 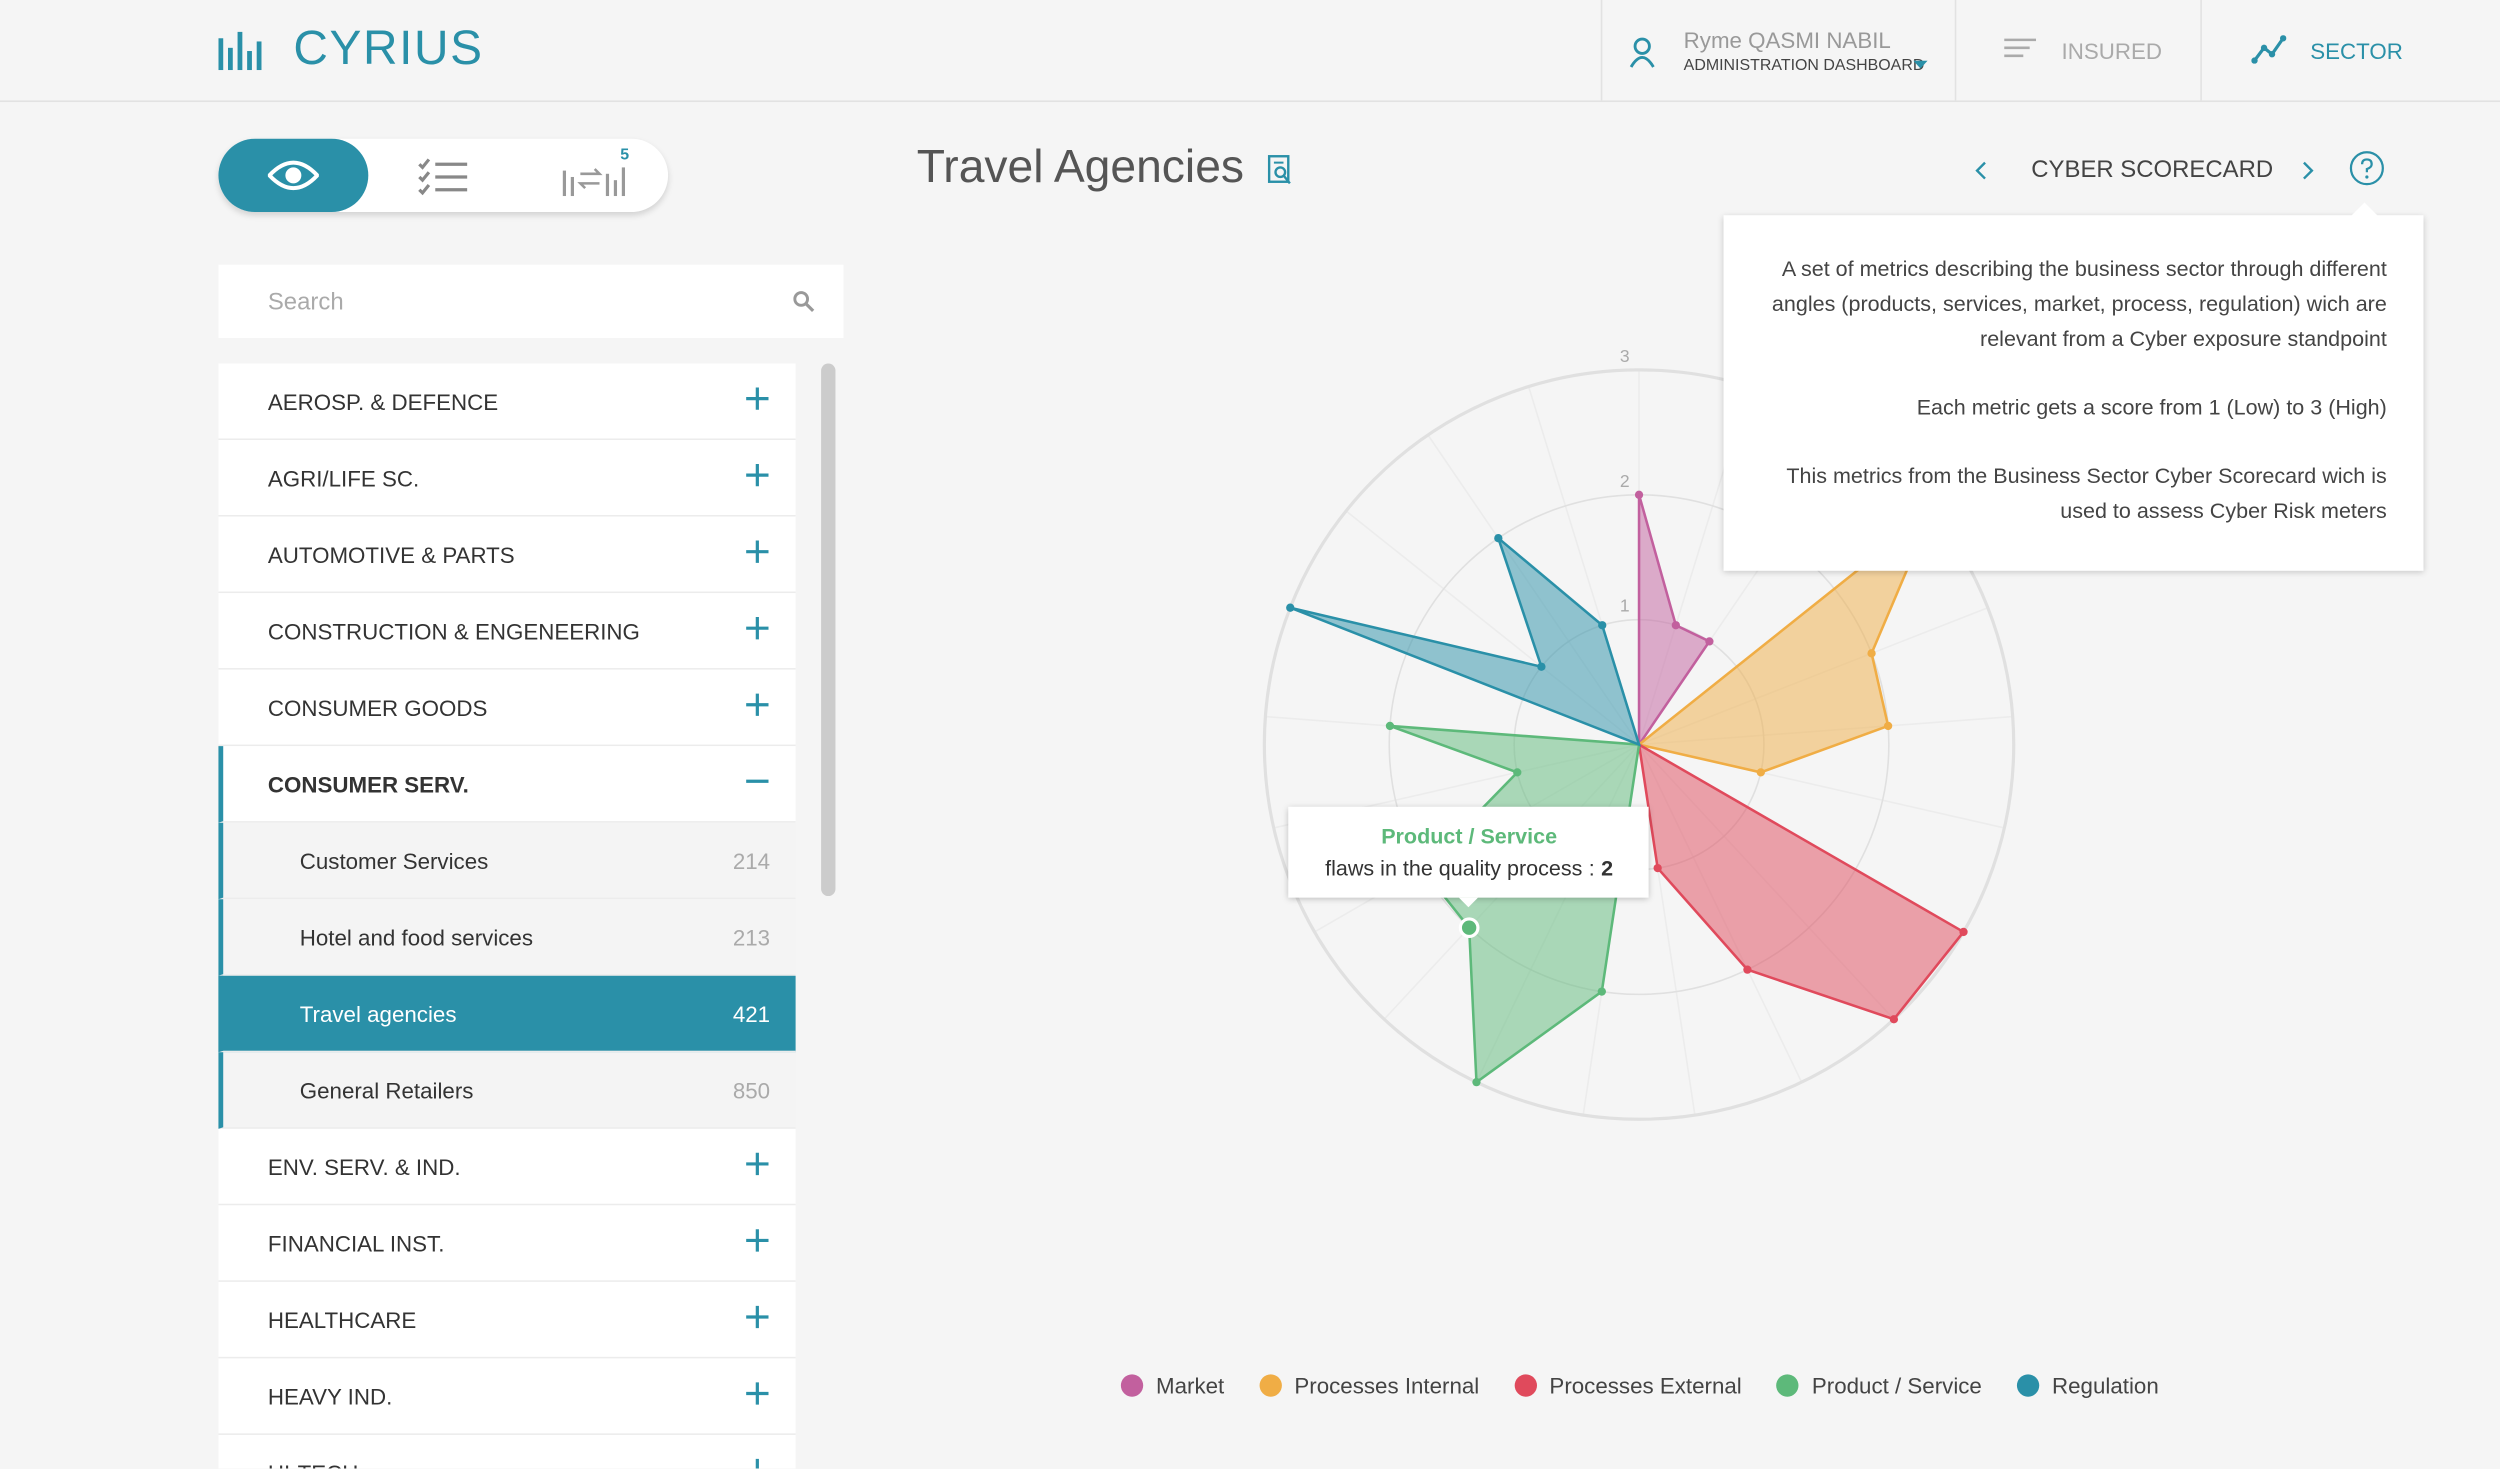 I want to click on sector-row: CONSUMER GOODS, so click(x=507, y=708).